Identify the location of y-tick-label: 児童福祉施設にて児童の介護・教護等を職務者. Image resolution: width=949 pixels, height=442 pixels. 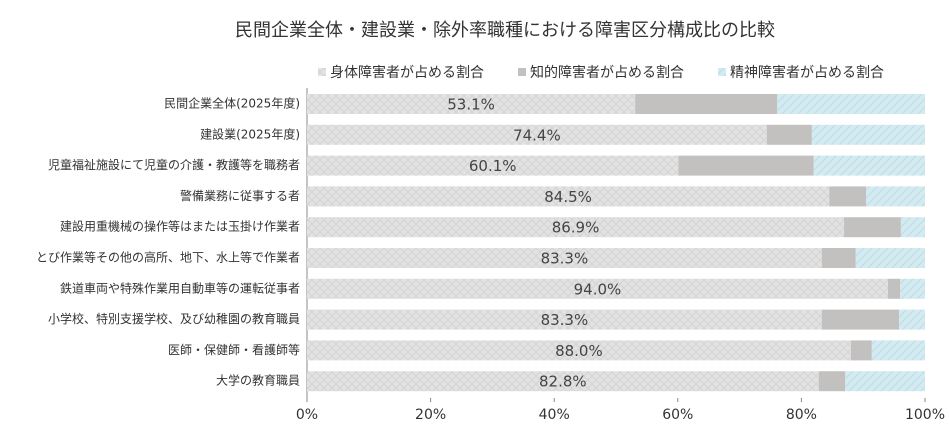
(174, 164).